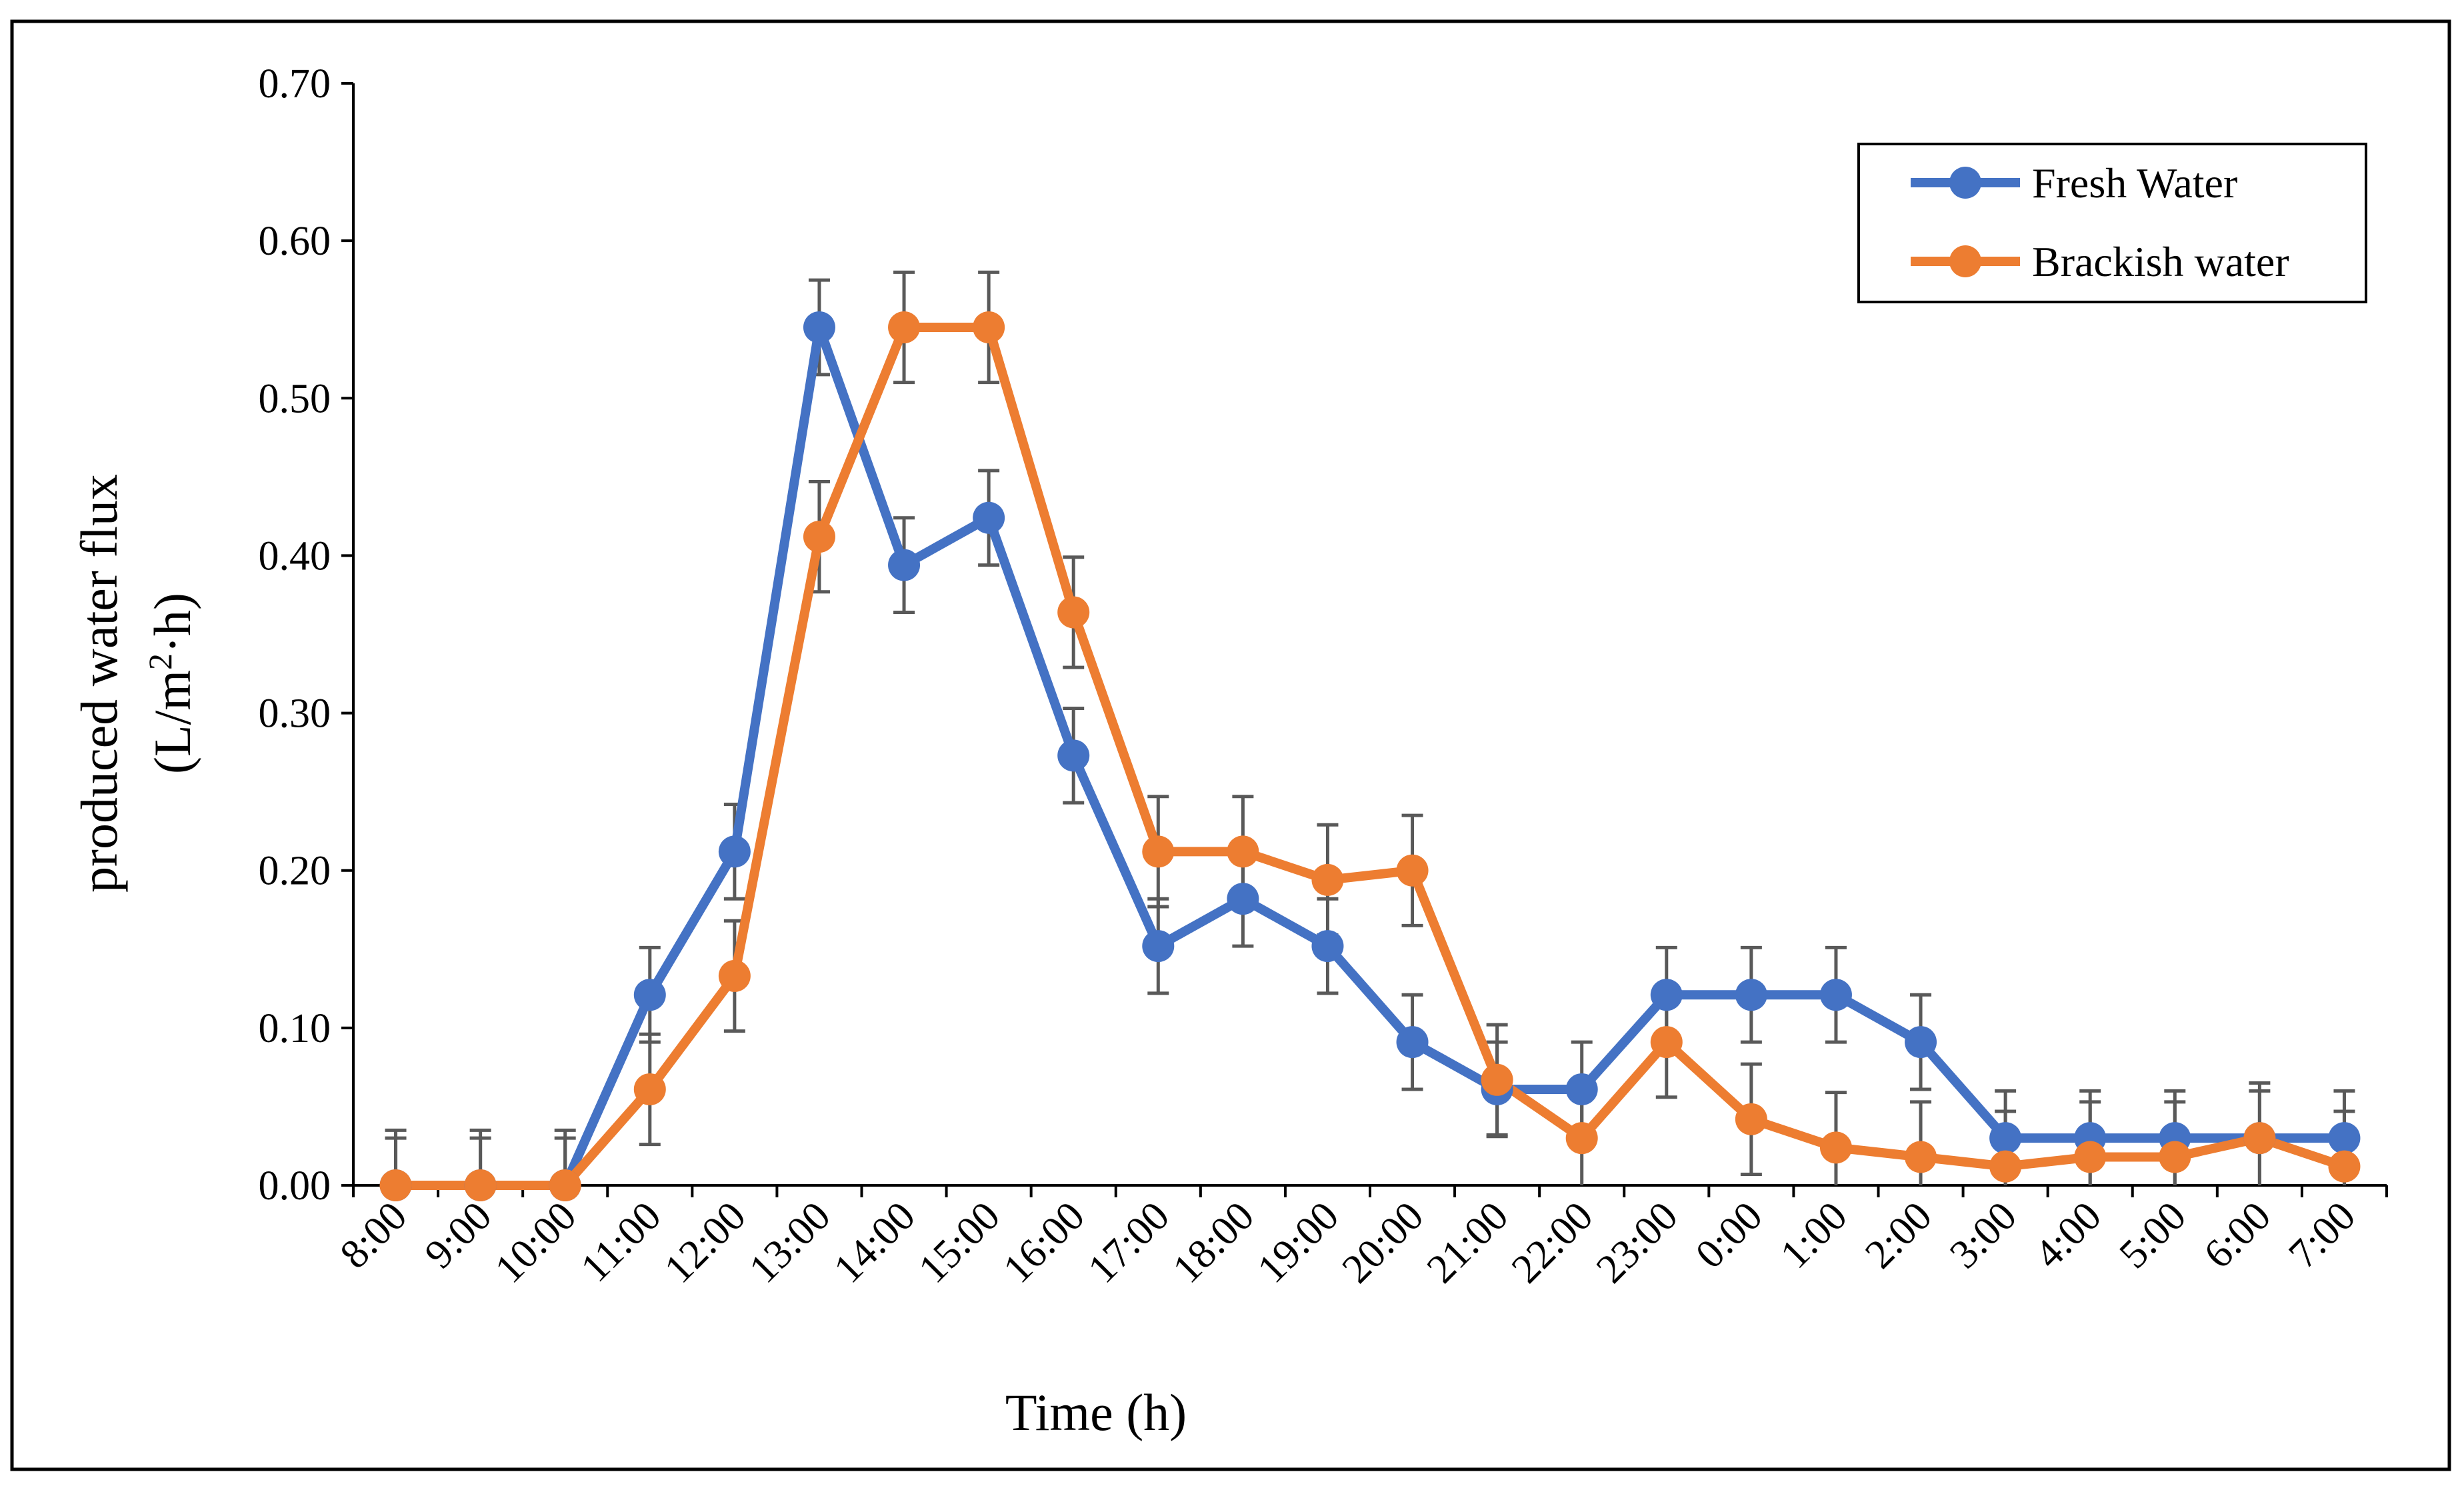 The image size is (2464, 1490). I want to click on legend-label-fresh-water: Fresh Water, so click(2134, 183).